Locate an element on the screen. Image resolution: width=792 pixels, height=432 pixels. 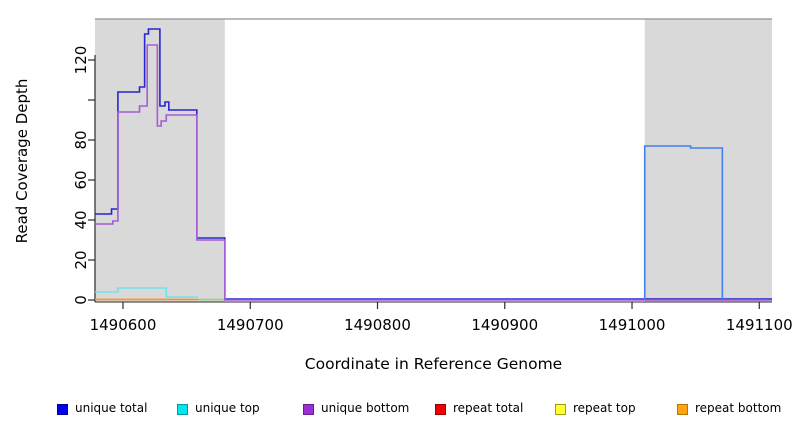
y-tick-label: 60 is located at coordinates (81, 179).